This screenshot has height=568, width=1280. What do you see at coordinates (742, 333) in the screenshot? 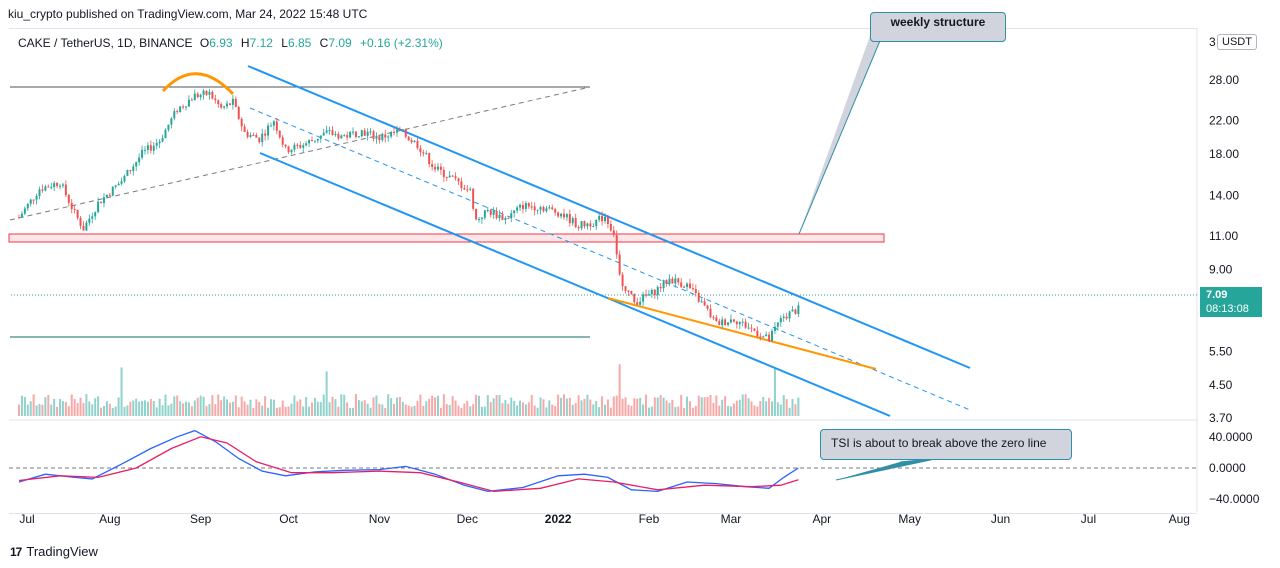
I see `falling-support-line` at bounding box center [742, 333].